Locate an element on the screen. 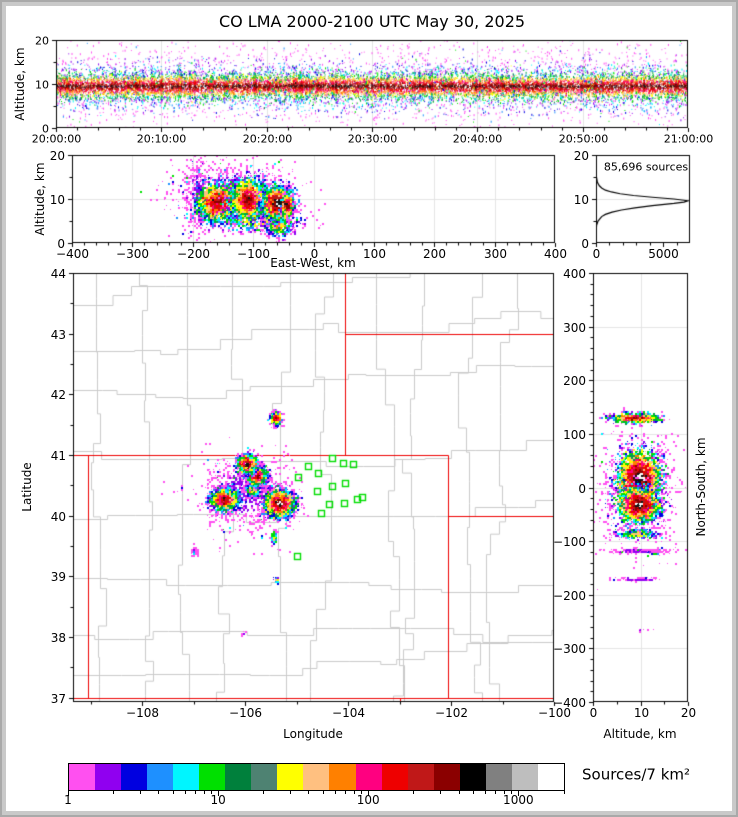  tick-label: 37 is located at coordinates (58, 698).